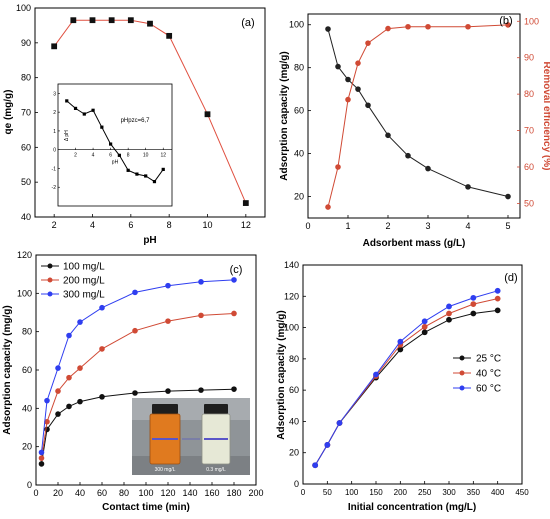 The height and width of the screenshot is (519, 550). What do you see at coordinates (291, 296) in the screenshot?
I see `panel-d-ytick-label: 120` at bounding box center [291, 296].